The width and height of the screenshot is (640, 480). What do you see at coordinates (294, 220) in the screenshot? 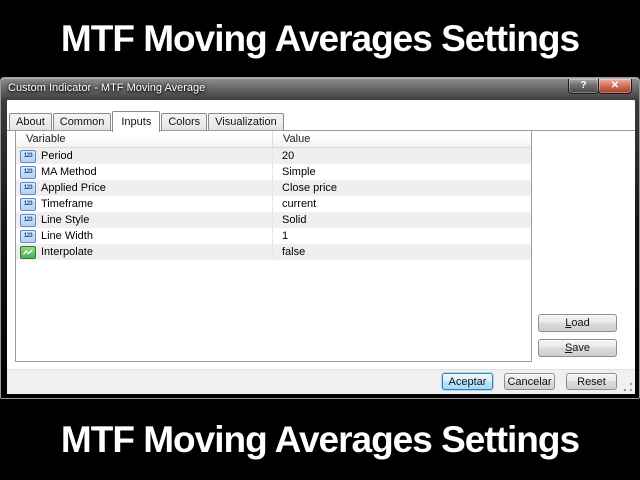
I see `value-text: Solid` at bounding box center [294, 220].